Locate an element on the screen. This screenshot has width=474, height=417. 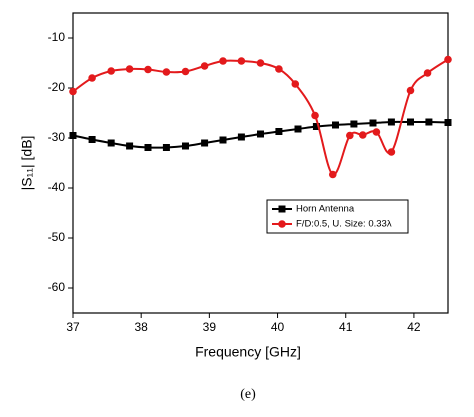
x-tick-label: 42 is located at coordinates (414, 327).